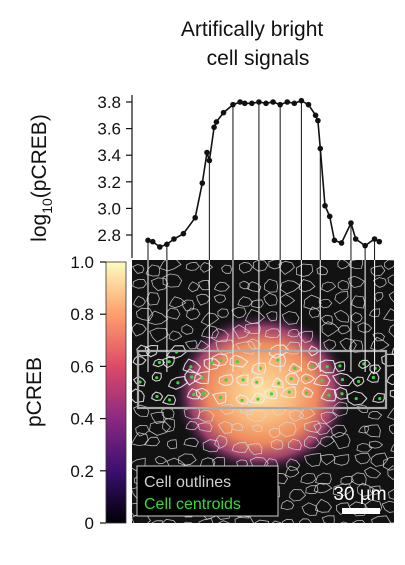 This screenshot has width=405, height=565. What do you see at coordinates (89, 523) in the screenshot?
I see `colorbar-tick-label: 0` at bounding box center [89, 523].